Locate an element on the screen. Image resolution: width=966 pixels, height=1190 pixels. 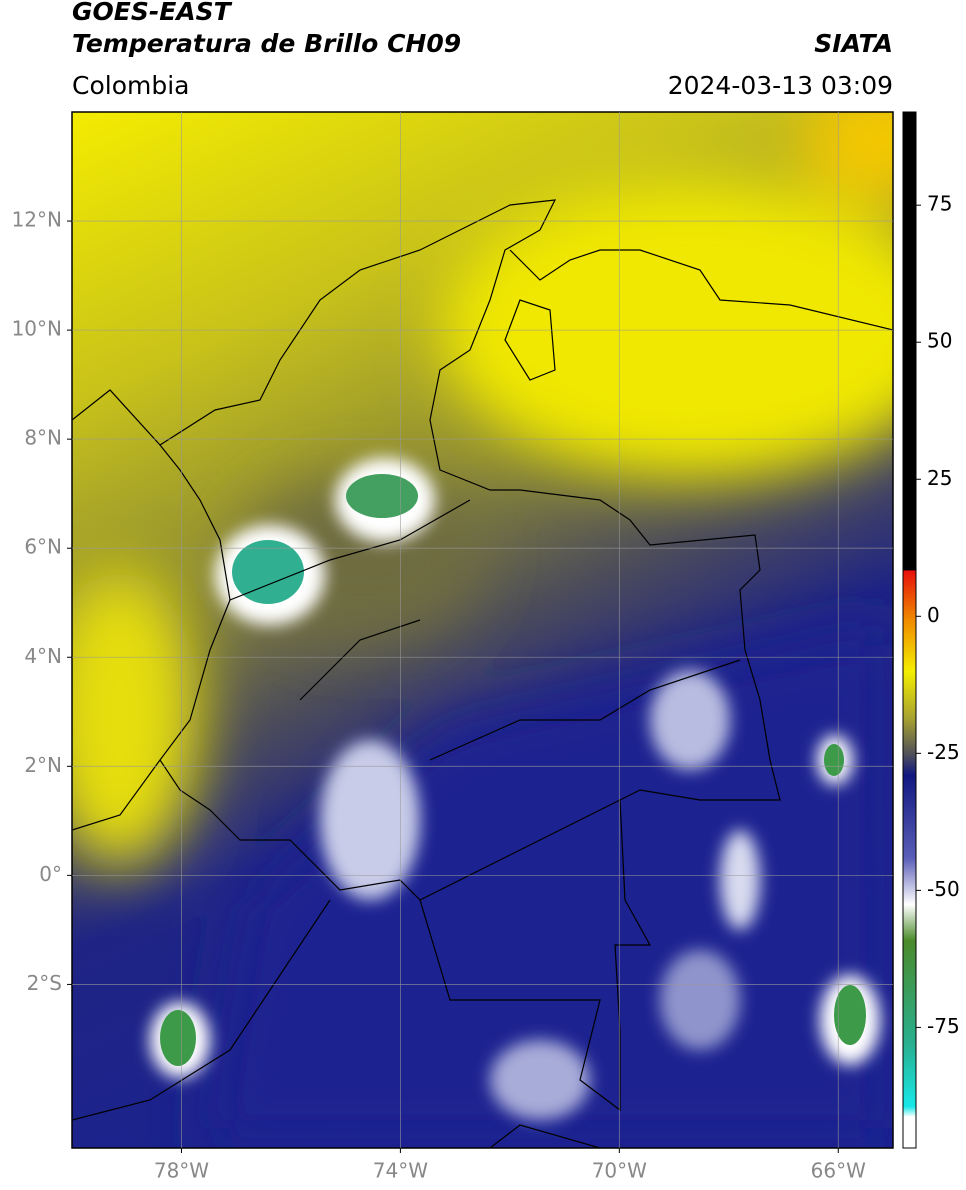
colorbar-tick-label: 50 is located at coordinates (939, 341).